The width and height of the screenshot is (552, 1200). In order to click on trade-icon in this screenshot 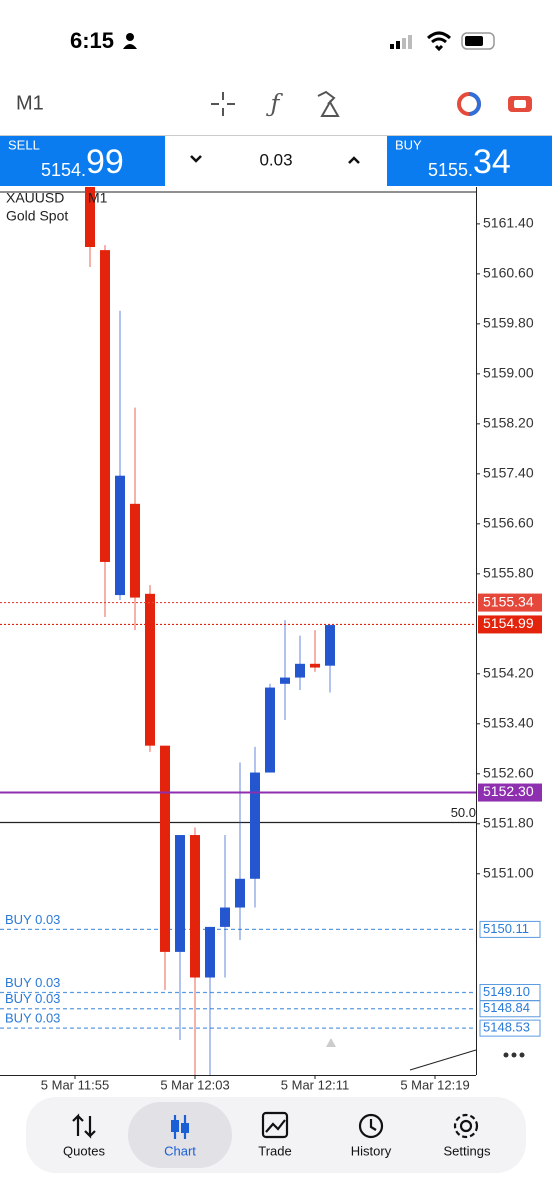, I will do `click(520, 104)`.